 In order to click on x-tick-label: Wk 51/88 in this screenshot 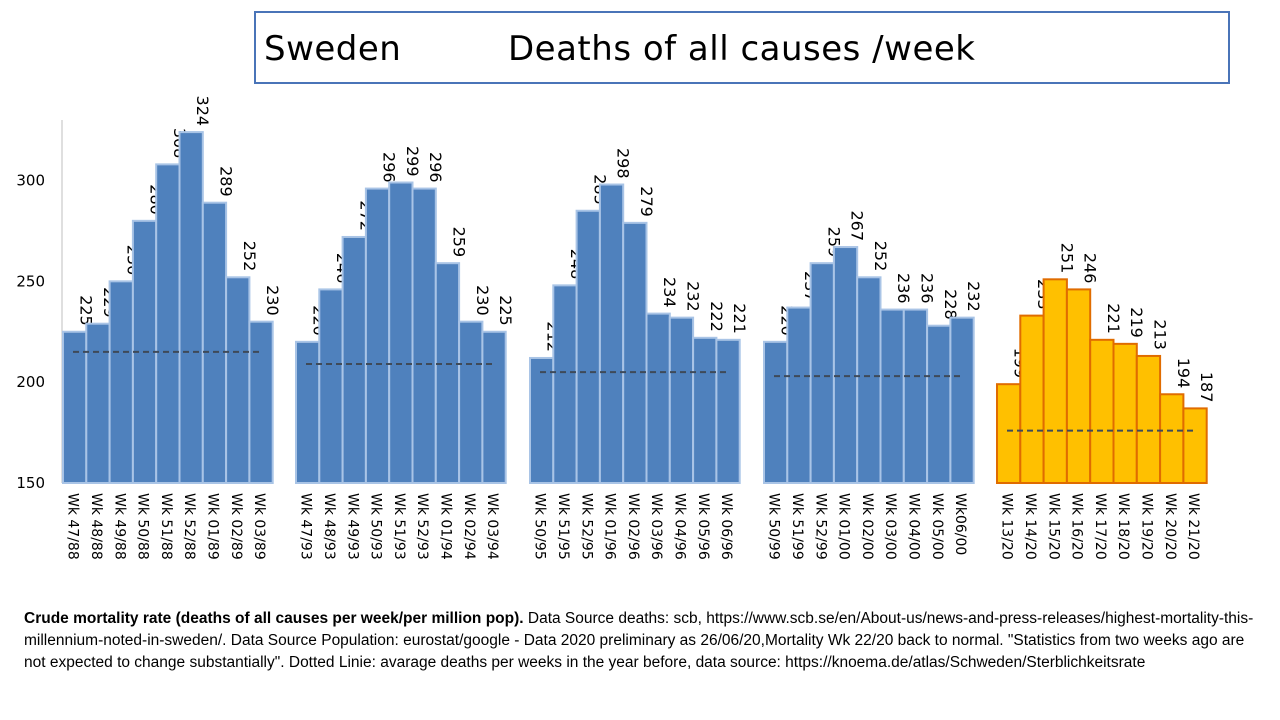, I will do `click(166, 526)`.